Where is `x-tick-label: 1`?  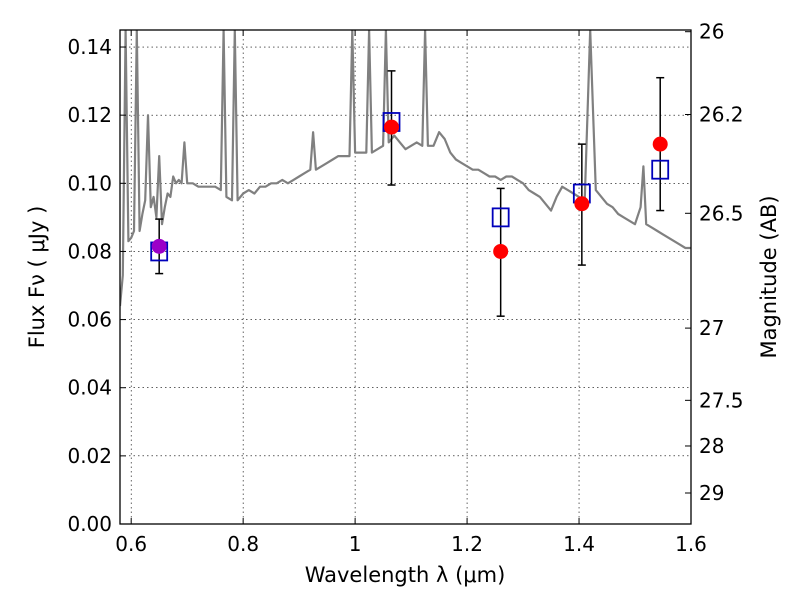 x-tick-label: 1 is located at coordinates (355, 544).